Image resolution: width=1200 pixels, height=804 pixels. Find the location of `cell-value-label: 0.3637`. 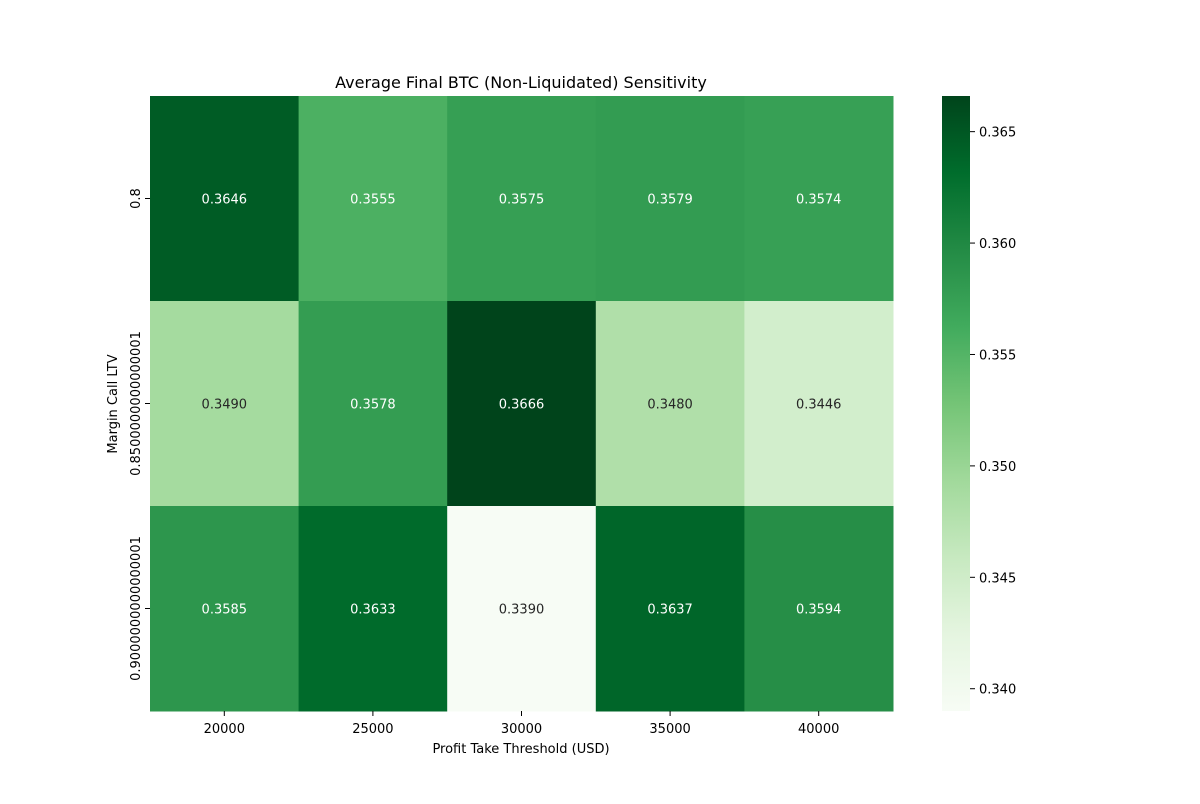

cell-value-label: 0.3637 is located at coordinates (670, 610).